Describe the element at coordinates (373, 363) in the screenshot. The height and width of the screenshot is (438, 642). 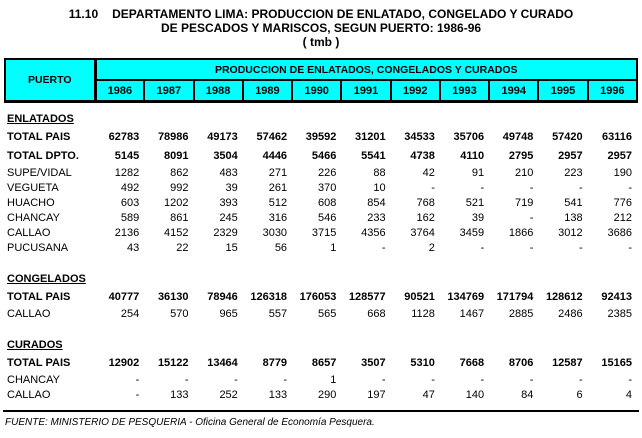
I see `value-cell: 3507` at that location.